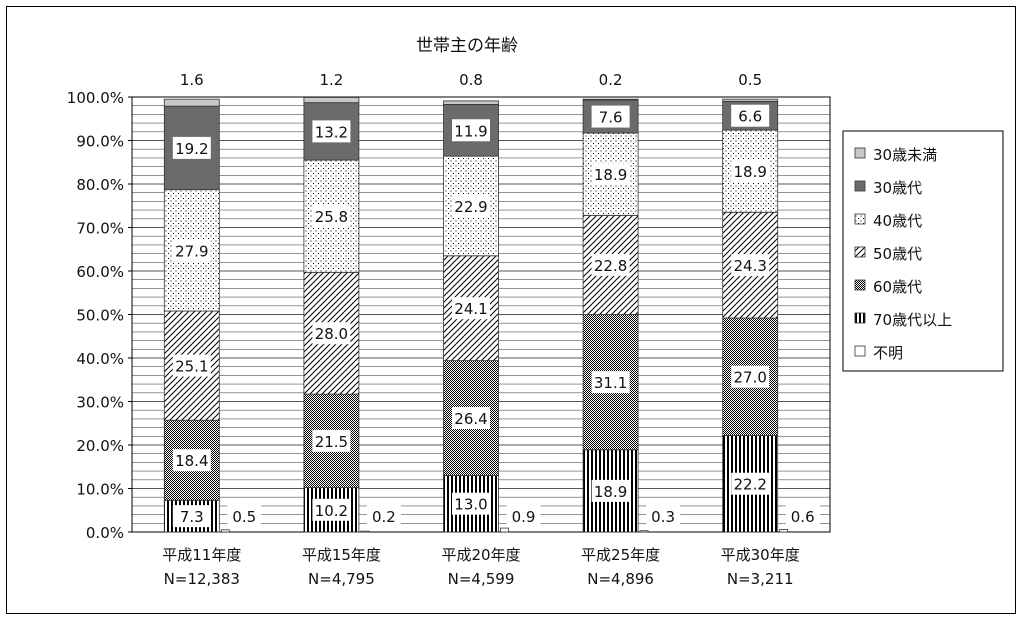  I want to click on data-label-unknown: 0.9, so click(524, 517).